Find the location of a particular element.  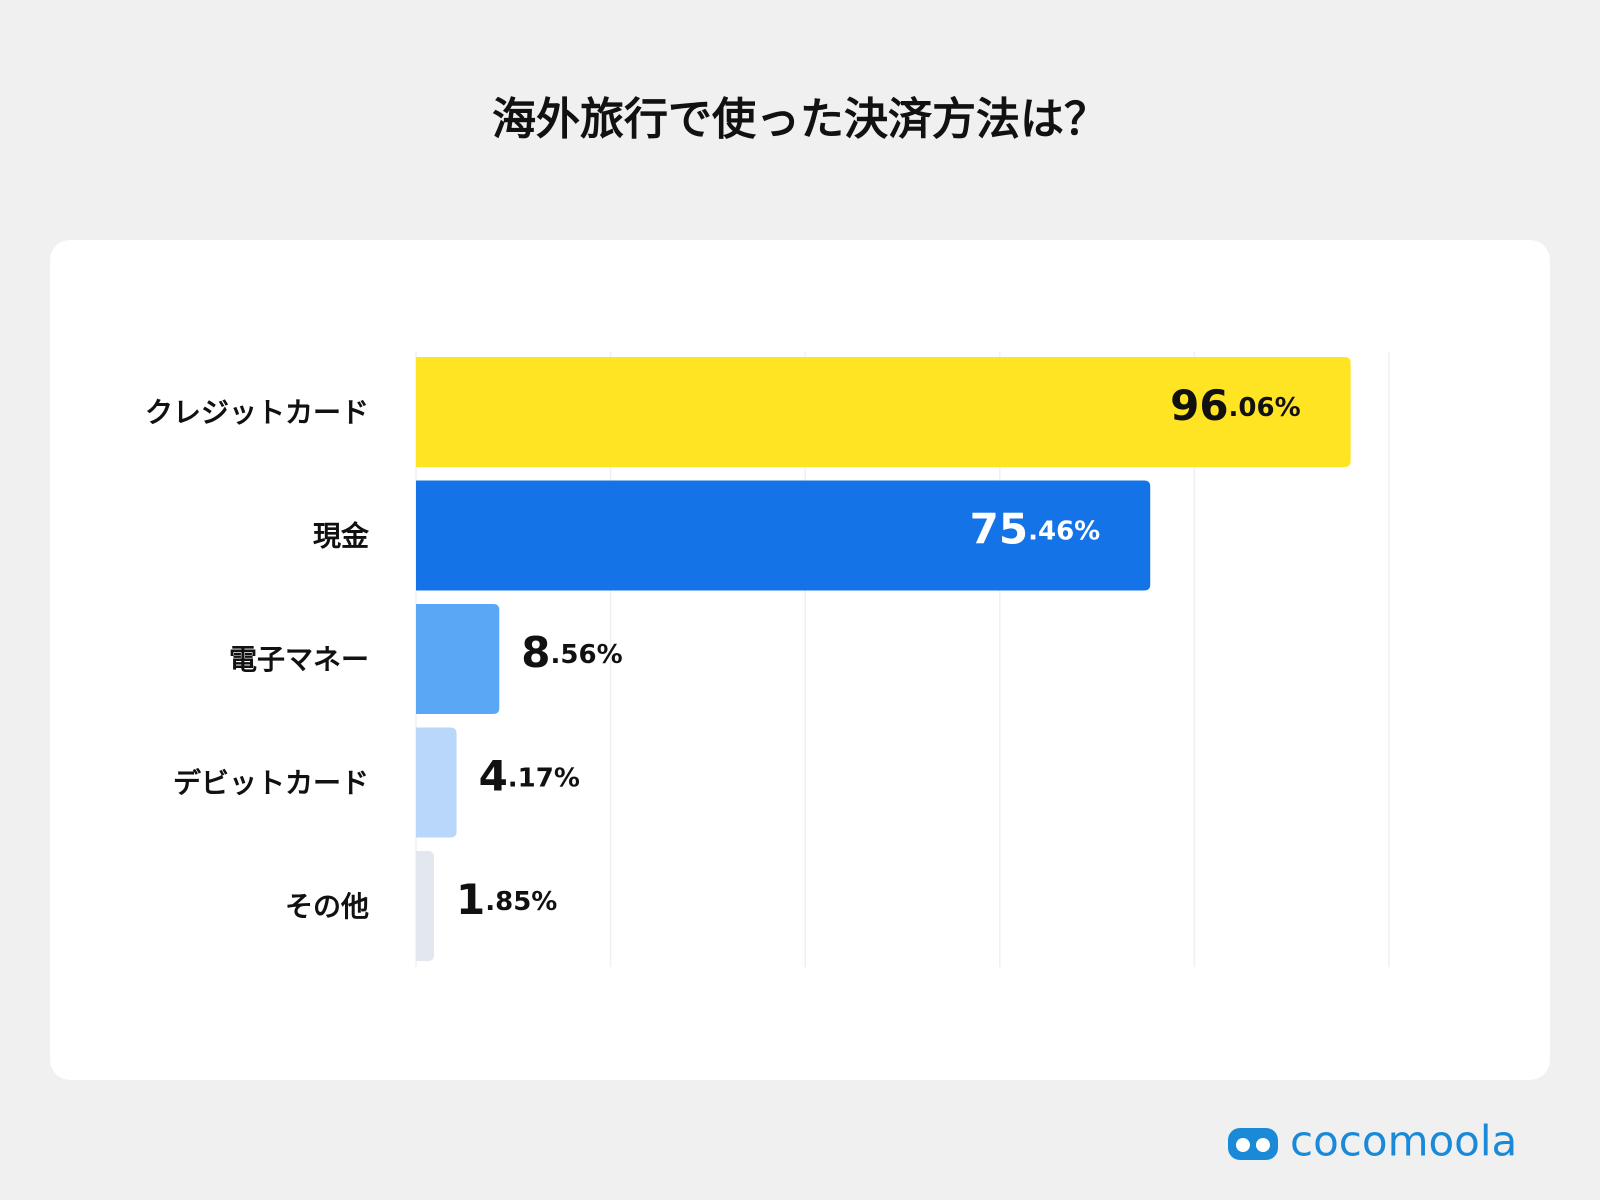

category-label: 電子マネー is located at coordinates (299, 659).